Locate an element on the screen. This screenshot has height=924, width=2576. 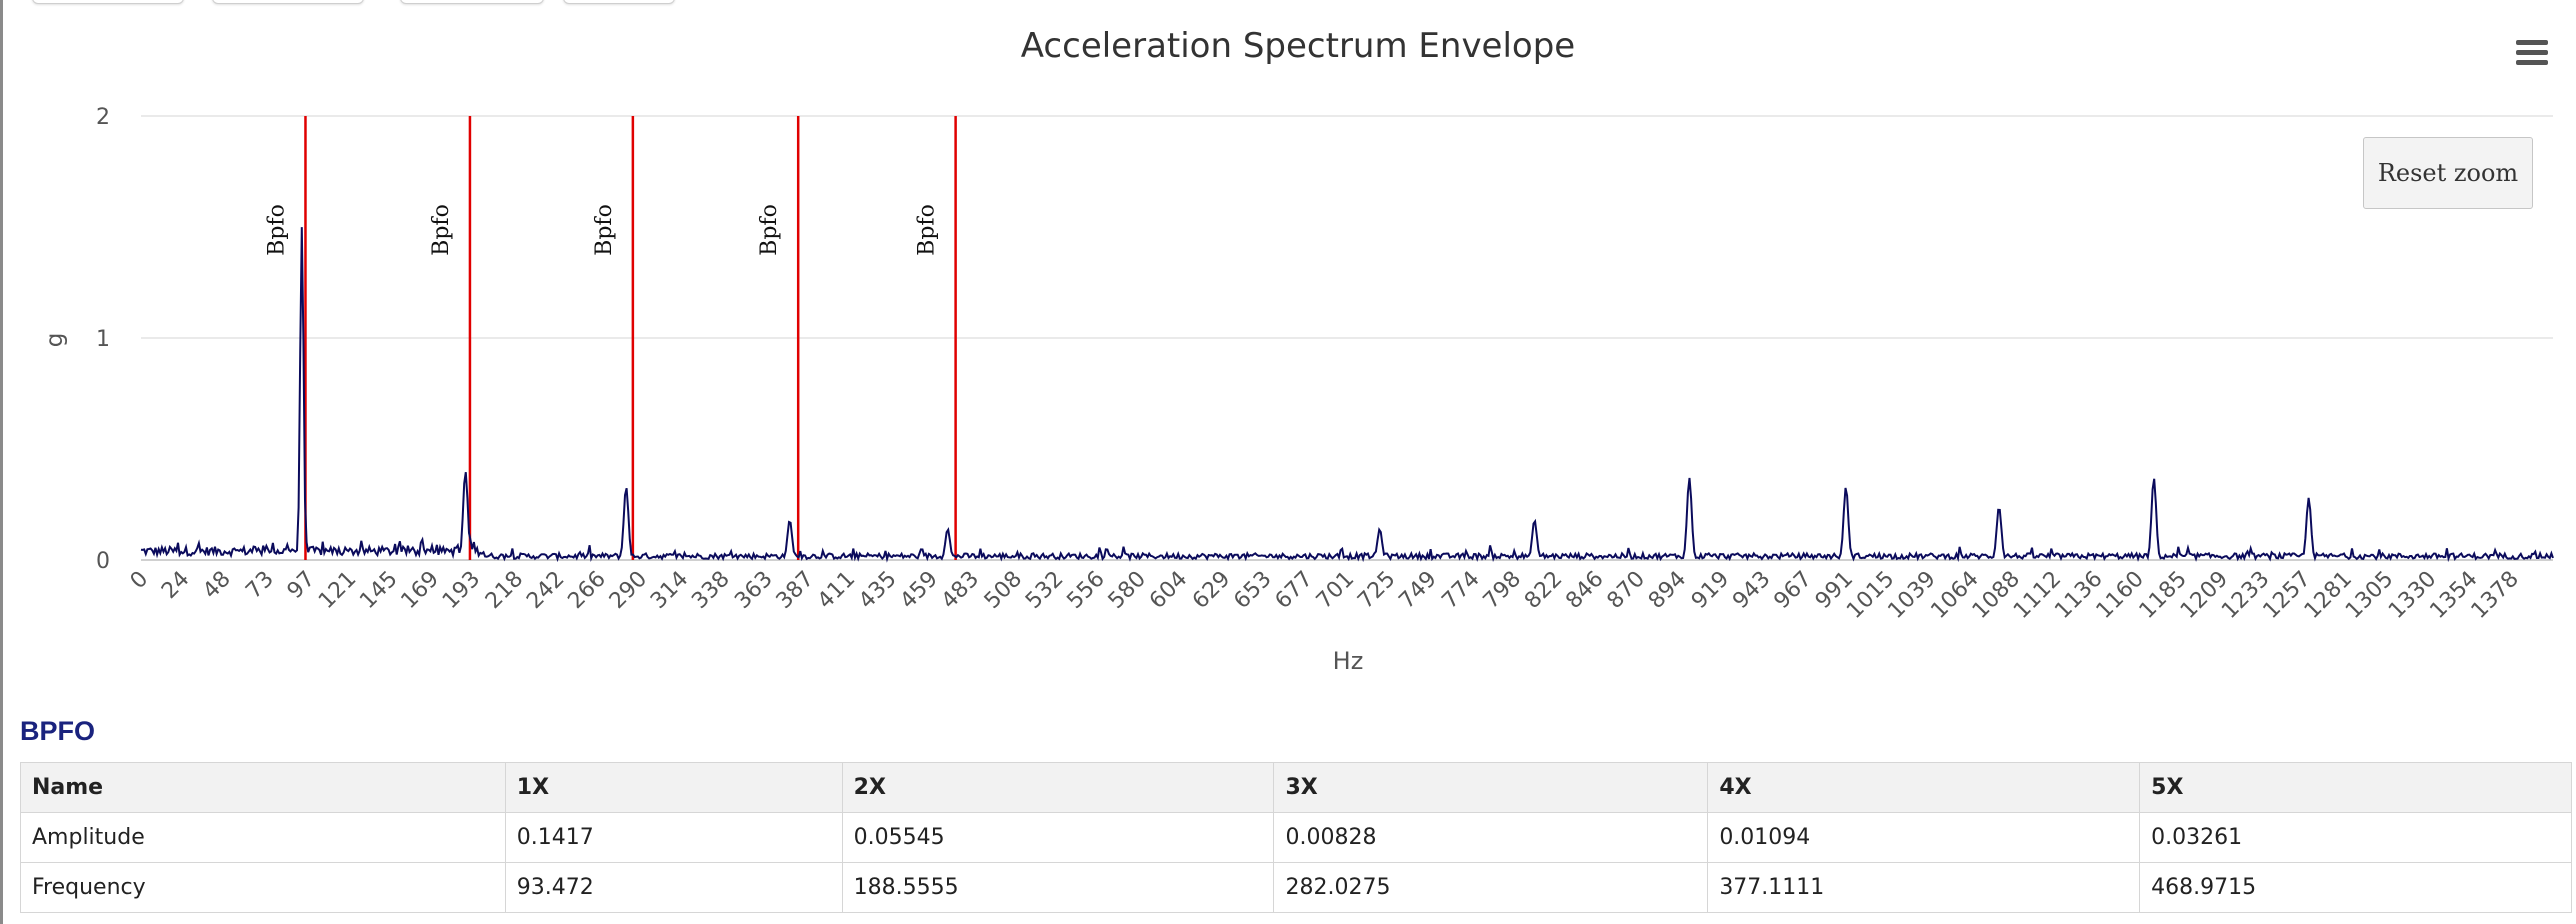
hamburger-menu-icon is located at coordinates (2532, 52).